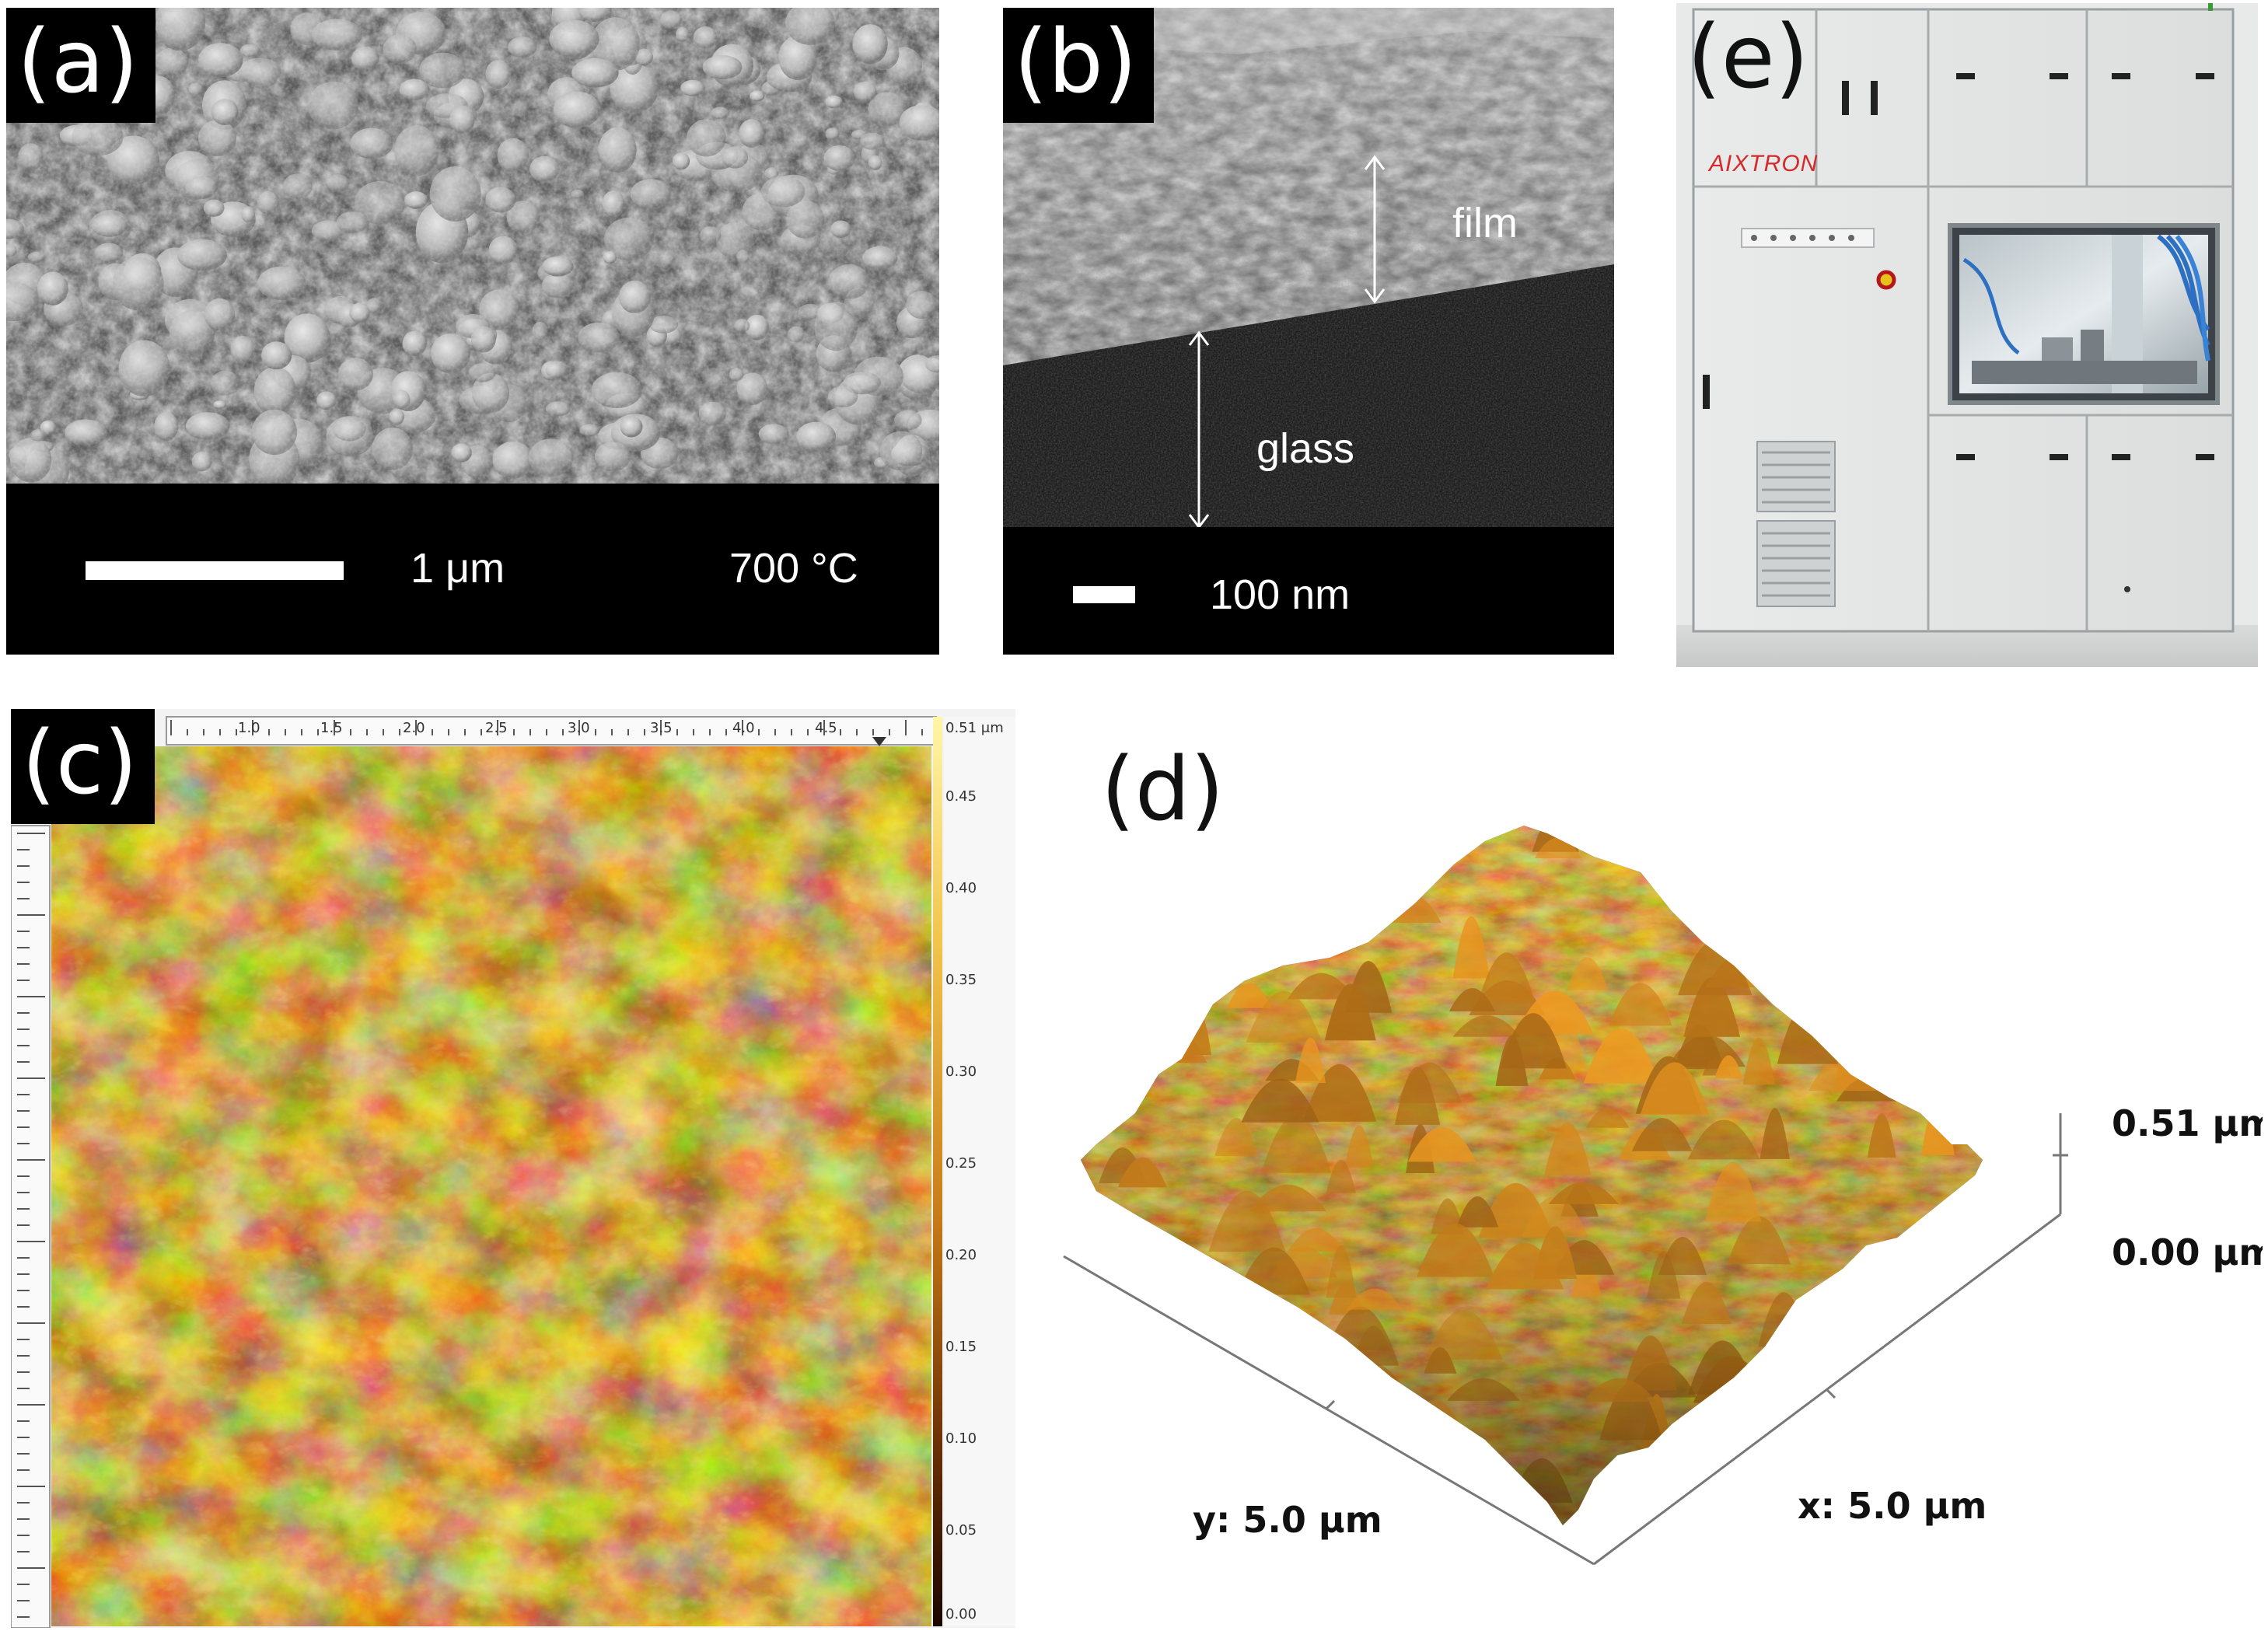 This screenshot has width=2268, height=1638. I want to click on ruler-tick-label: 1.5, so click(331, 728).